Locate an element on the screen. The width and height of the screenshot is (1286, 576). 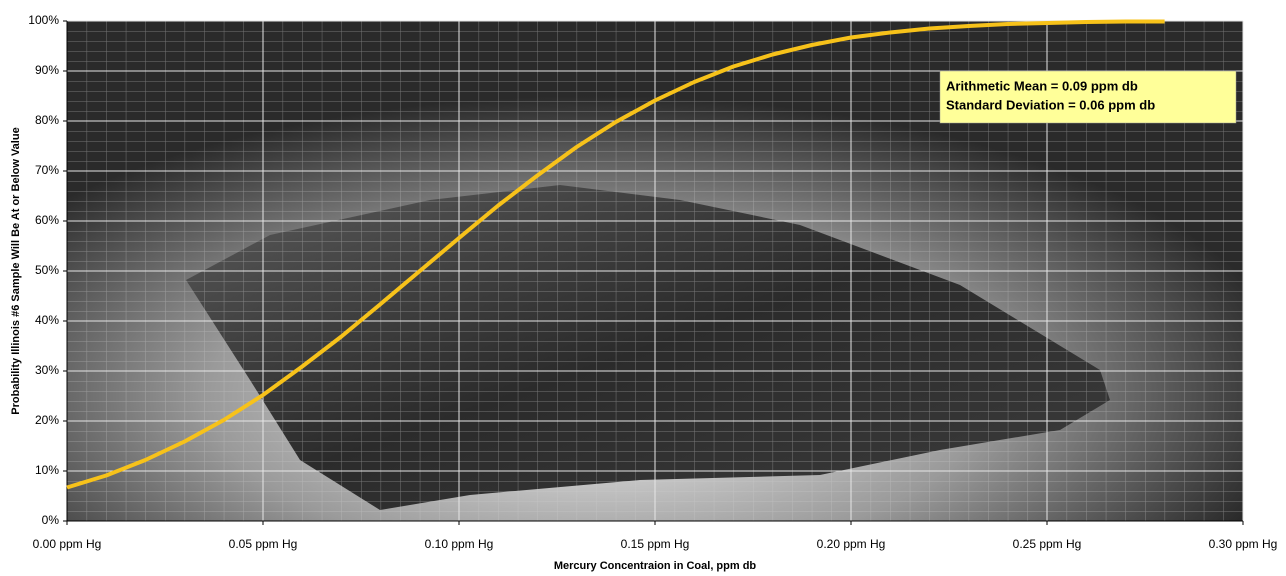
y-tick-label: 40% is located at coordinates (47, 320).